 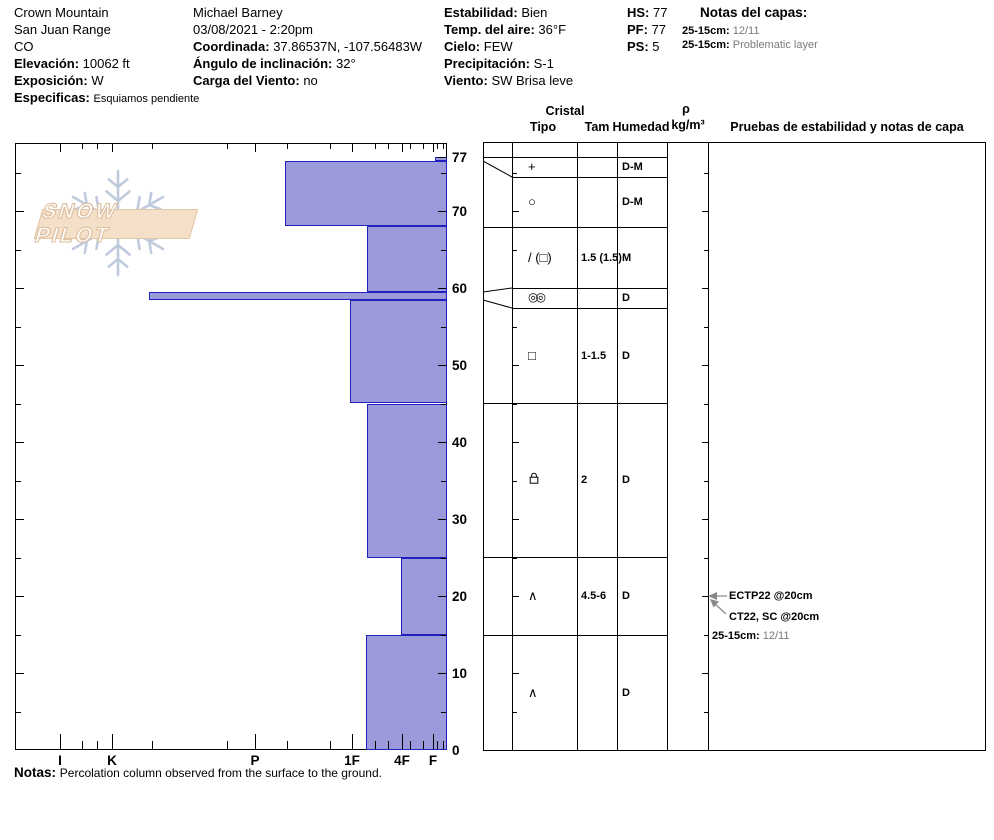 I want to click on hardness-axis-label: P, so click(x=255, y=760).